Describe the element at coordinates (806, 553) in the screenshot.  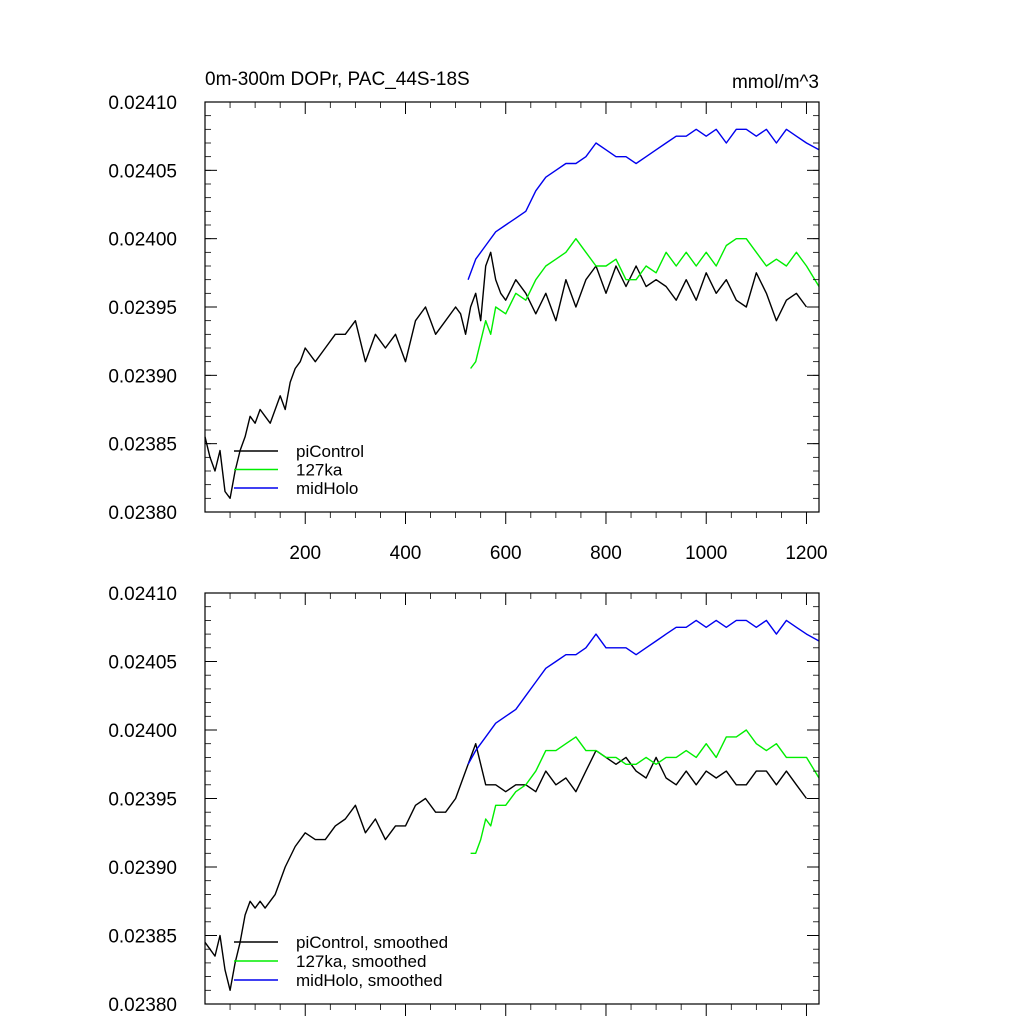
I see `x-tick-label: 1200` at that location.